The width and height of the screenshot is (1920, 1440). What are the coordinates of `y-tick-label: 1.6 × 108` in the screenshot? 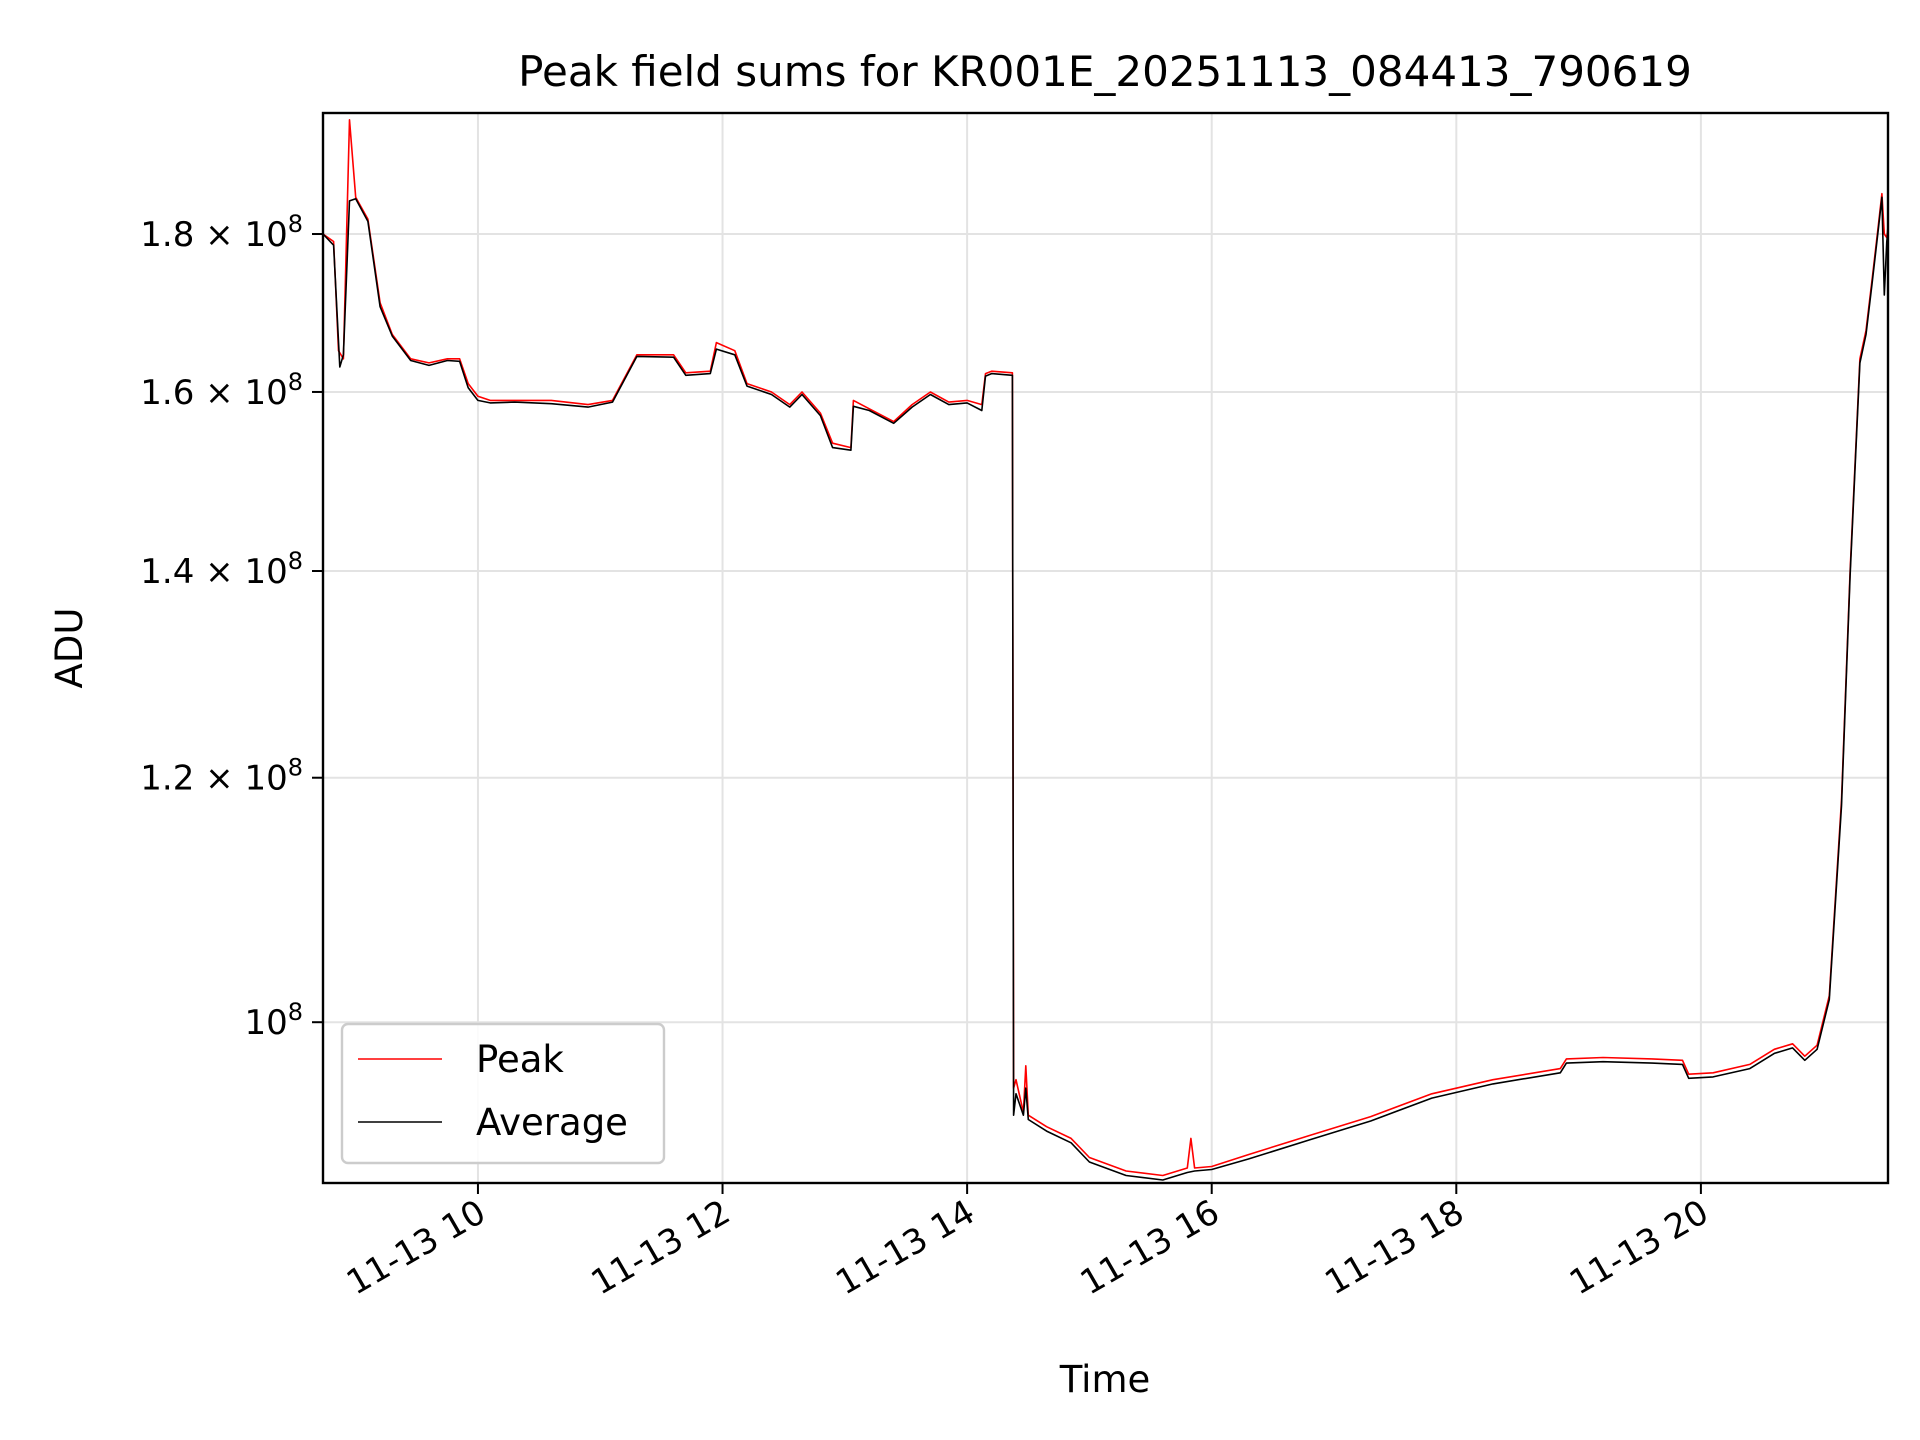 It's located at (221, 390).